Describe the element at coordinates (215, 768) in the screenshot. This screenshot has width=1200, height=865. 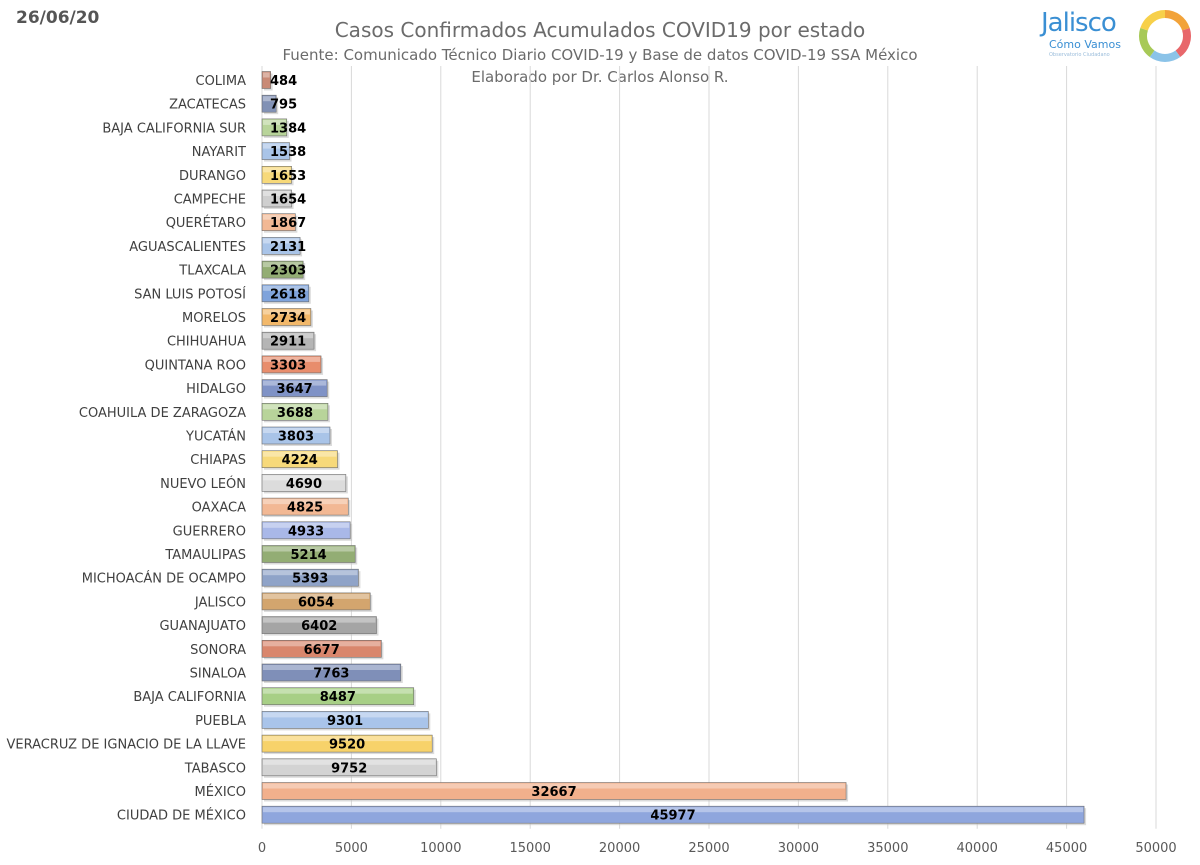
I see `category-label: TABASCO` at that location.